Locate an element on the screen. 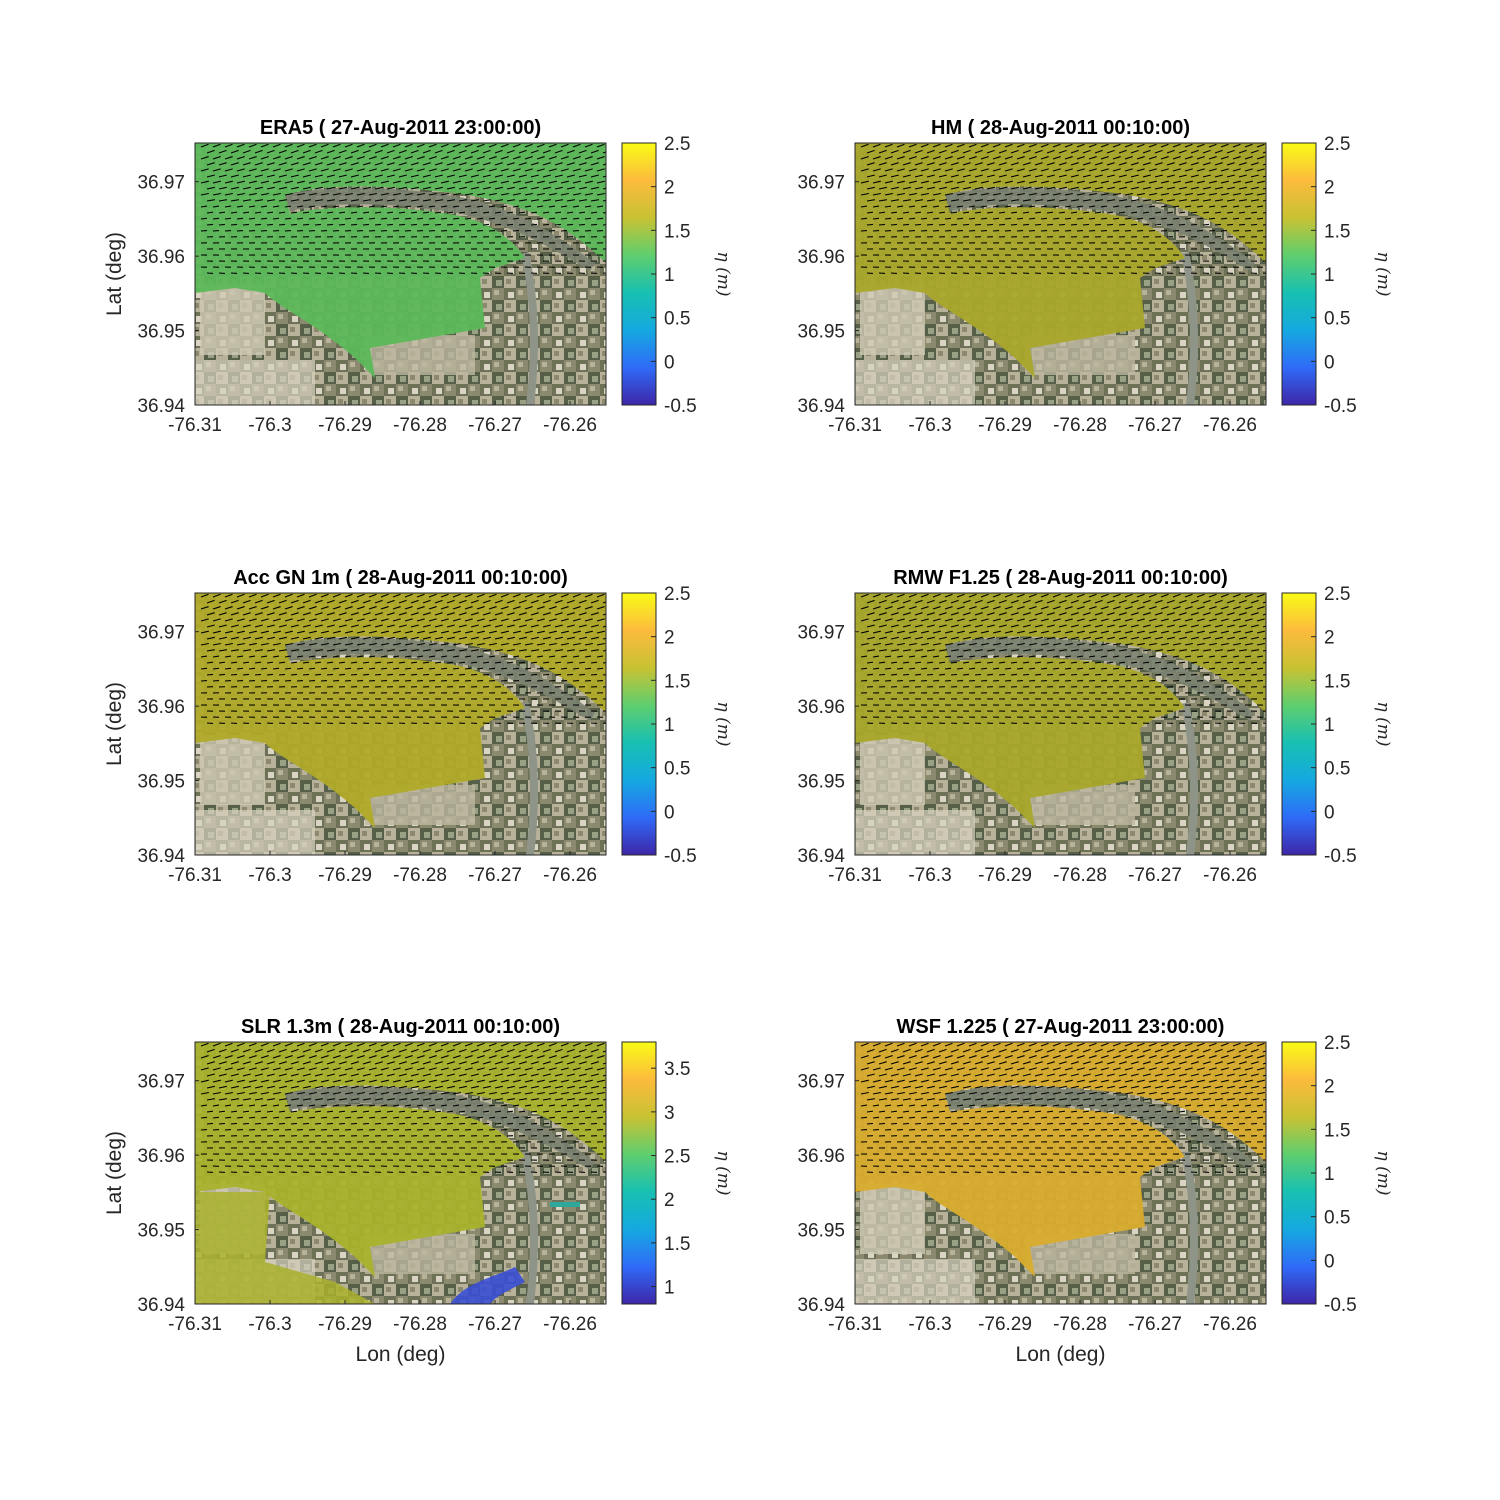 Image resolution: width=1500 pixels, height=1500 pixels. colorbar-tick-label: -0.5 is located at coordinates (680, 406).